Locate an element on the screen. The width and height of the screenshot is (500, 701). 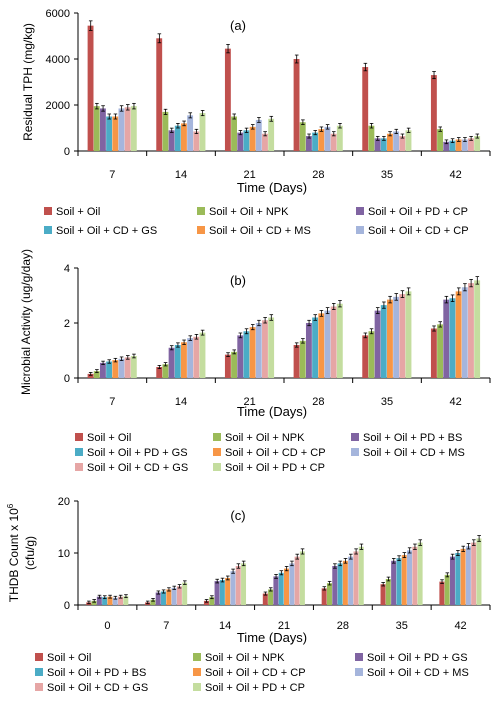
panel-label: (a) is located at coordinates (238, 25).